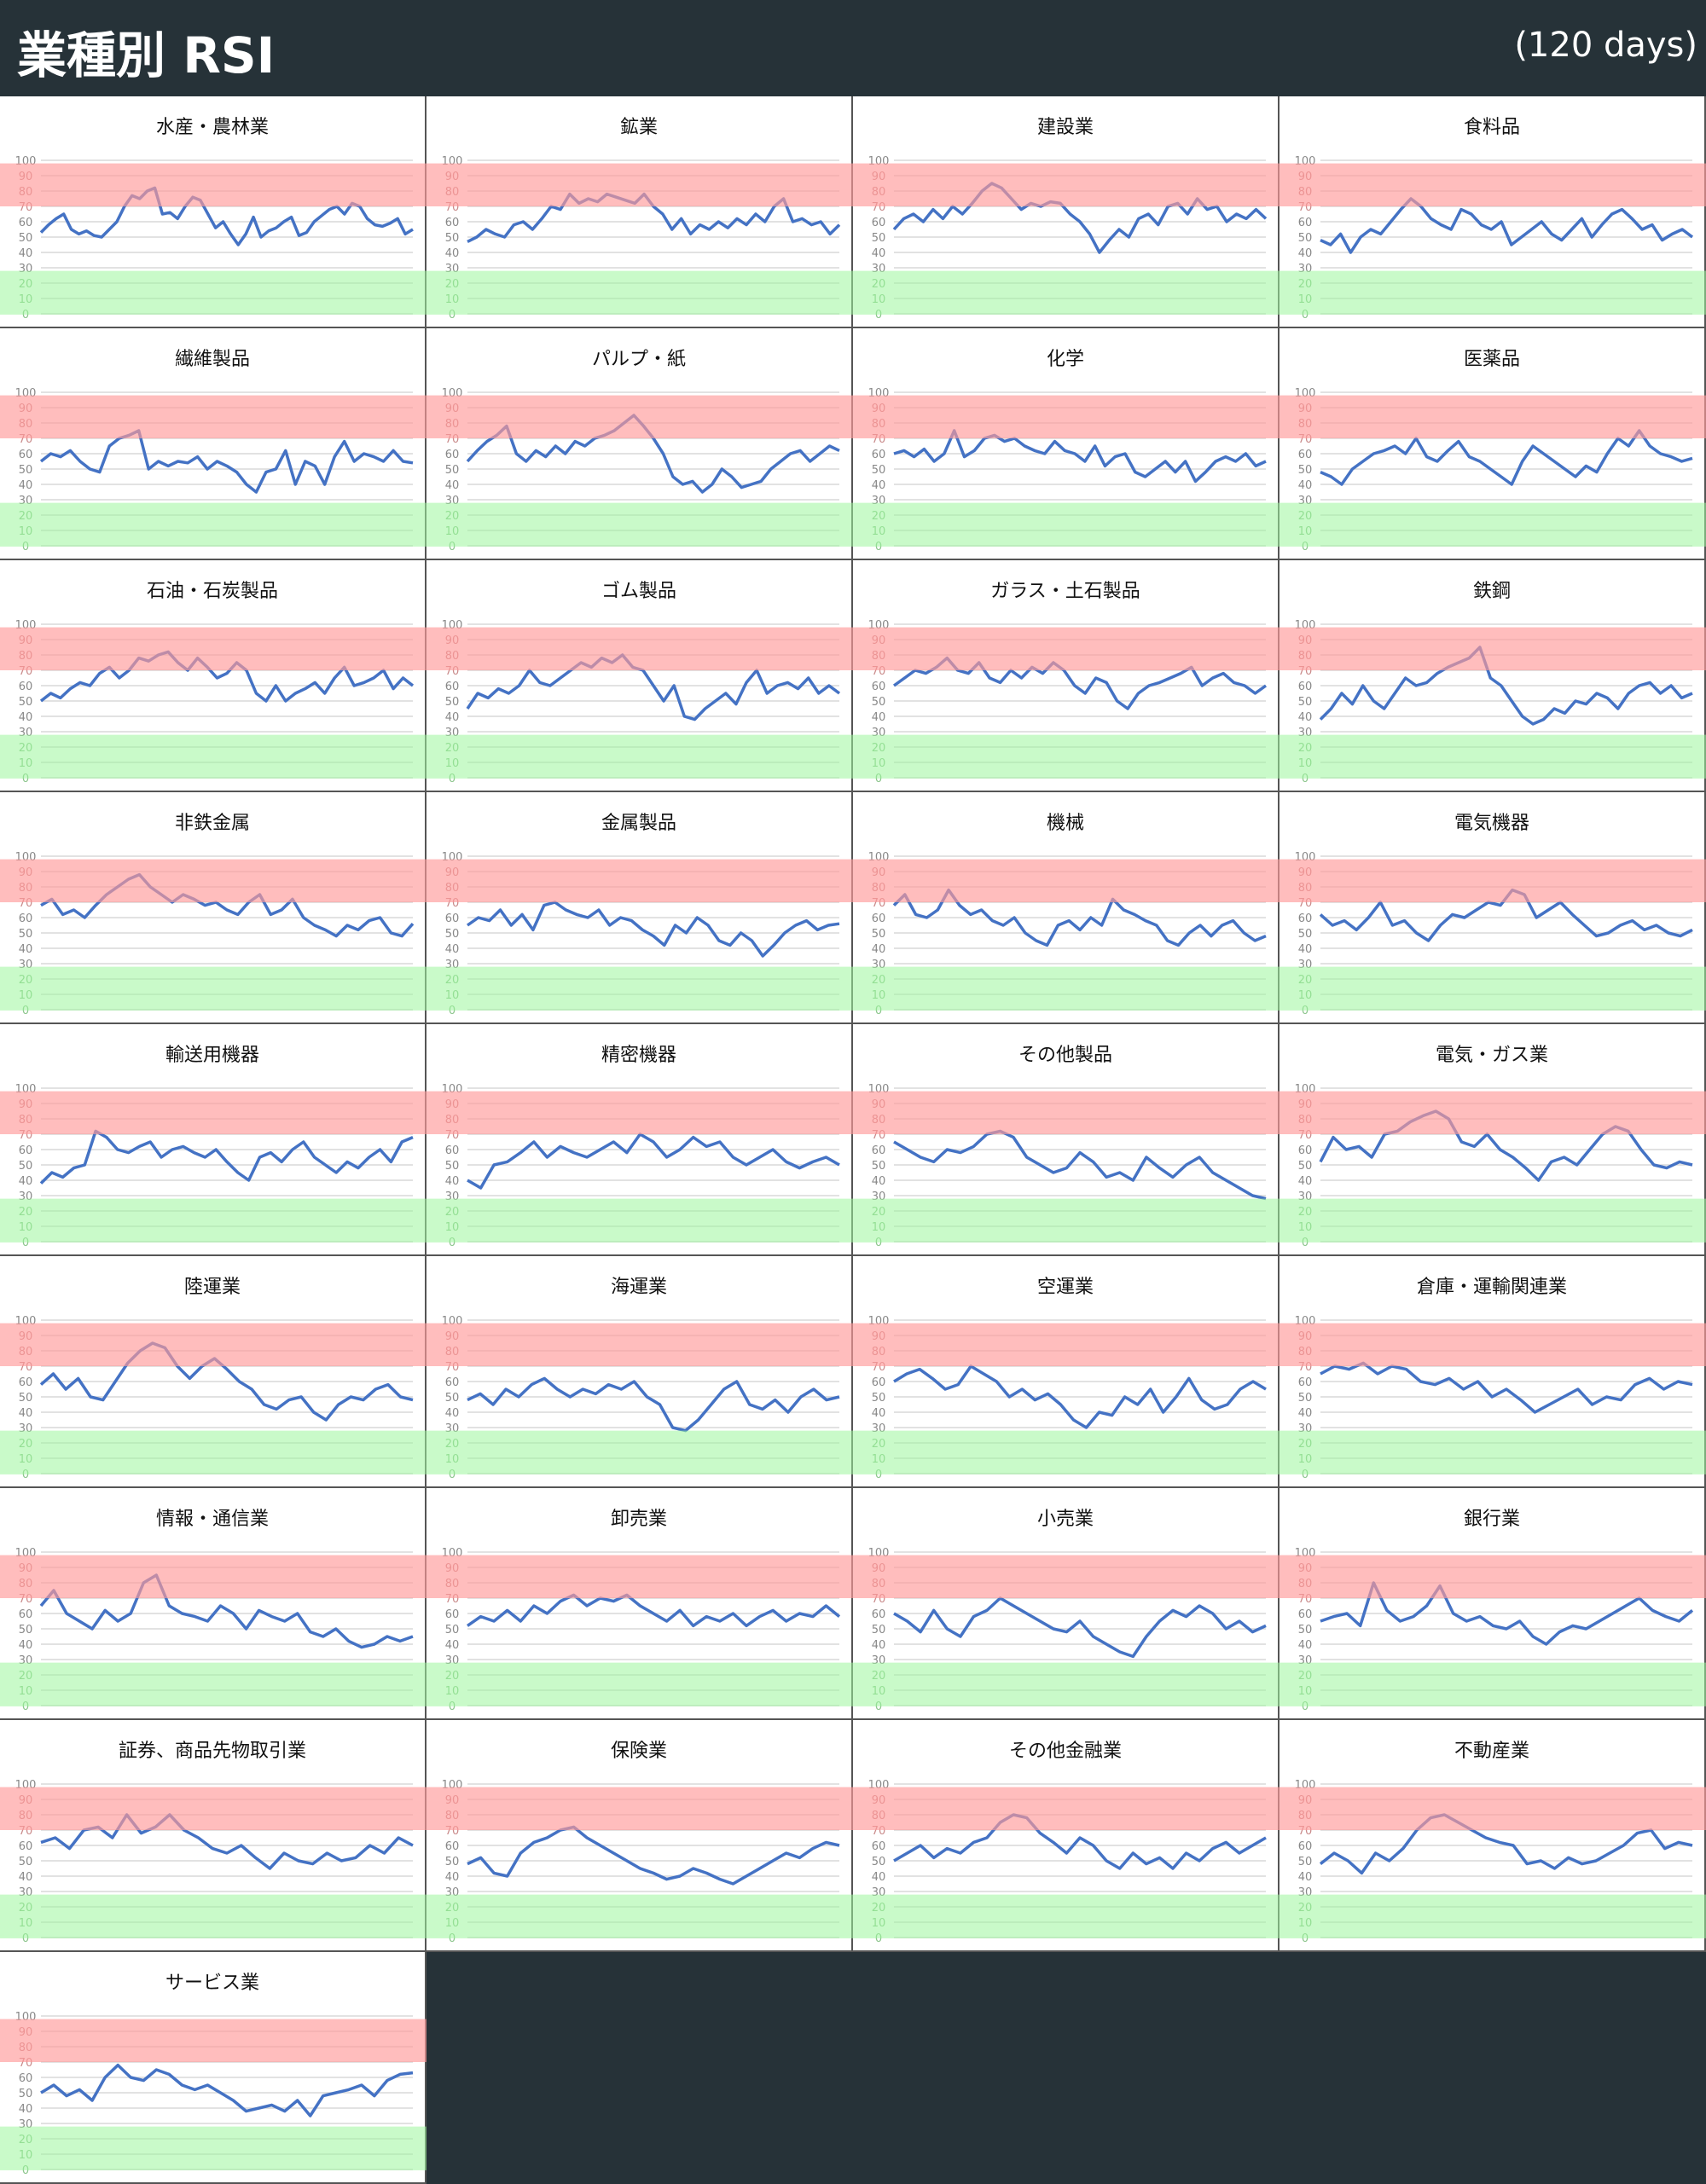  I want to click on chart-title: ゴム製品, so click(638, 592).